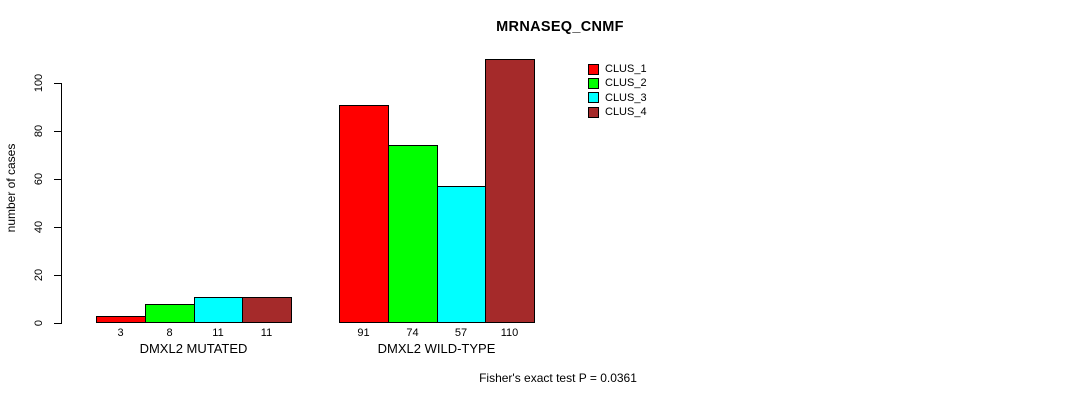  What do you see at coordinates (39, 179) in the screenshot?
I see `y-tick-label: 60` at bounding box center [39, 179].